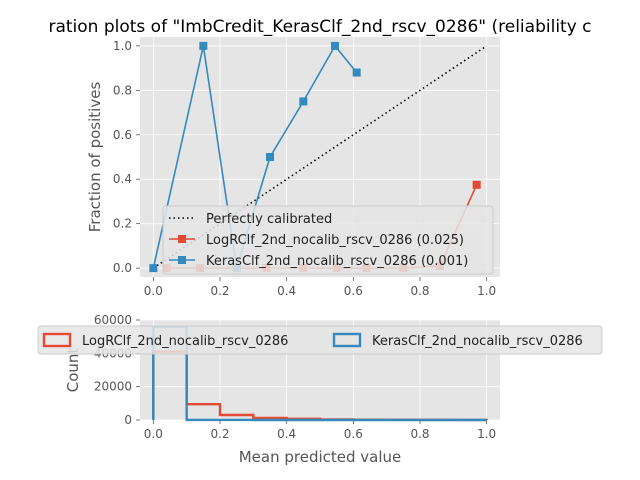 The width and height of the screenshot is (640, 480). I want to click on histogram-y-axis-label: Count, so click(73, 370).